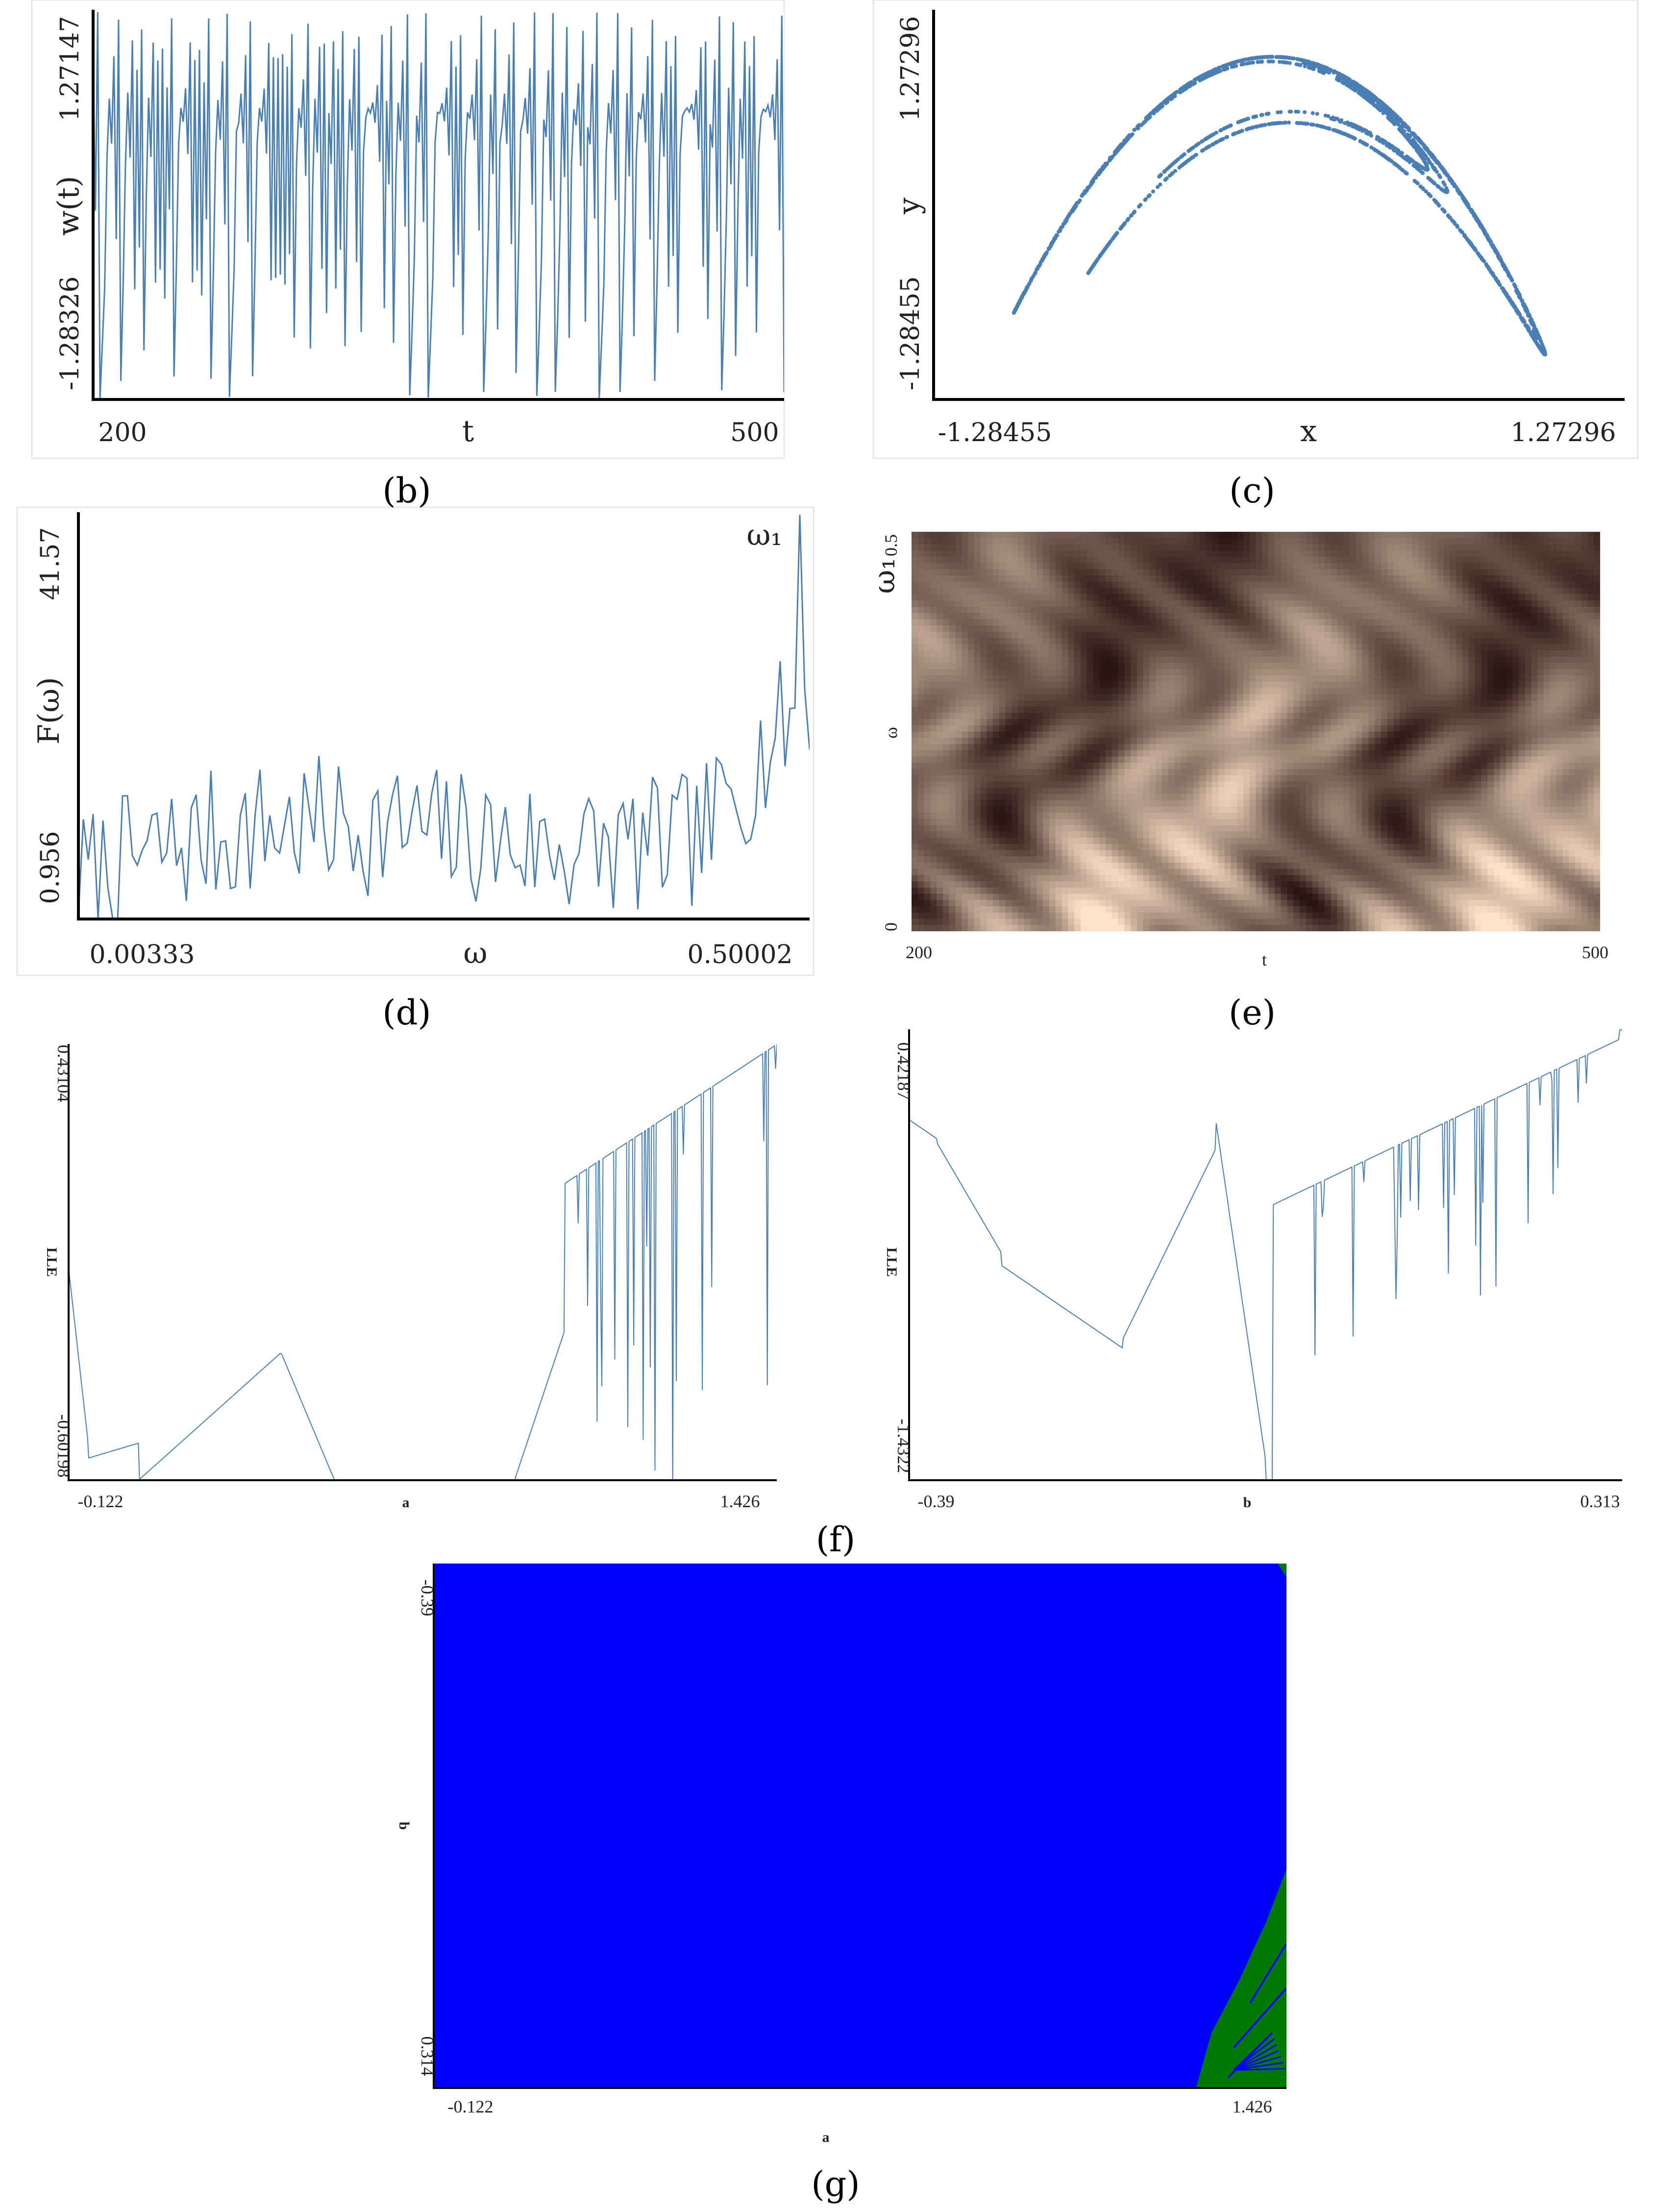  What do you see at coordinates (142, 955) in the screenshot?
I see `x-tick-d-min: 0.00333` at bounding box center [142, 955].